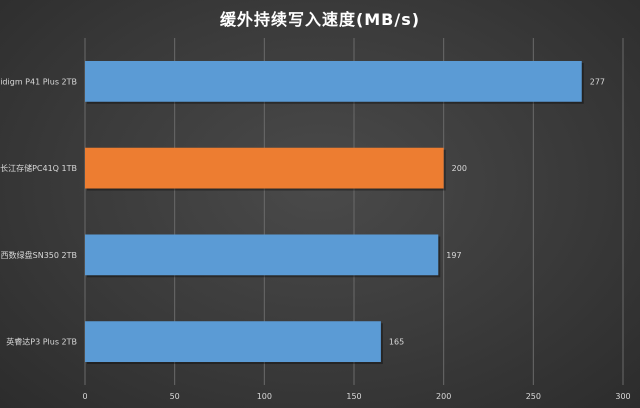 Image resolution: width=640 pixels, height=408 pixels. What do you see at coordinates (622, 396) in the screenshot?
I see `x-tick-label: 300` at bounding box center [622, 396].